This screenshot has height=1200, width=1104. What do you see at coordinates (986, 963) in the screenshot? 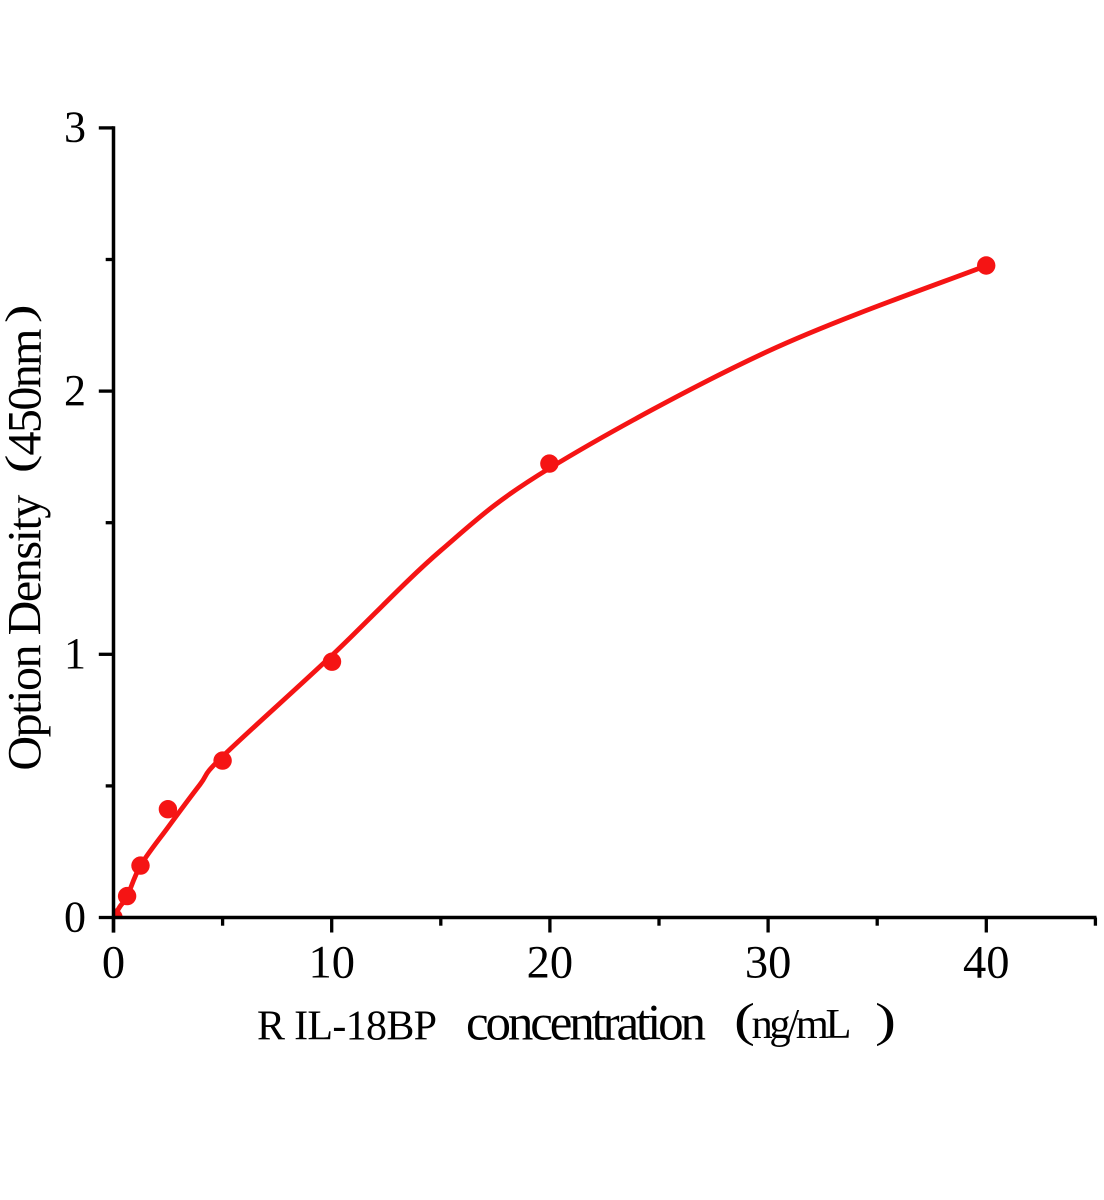
I see `svg-text: 40` at bounding box center [986, 963].